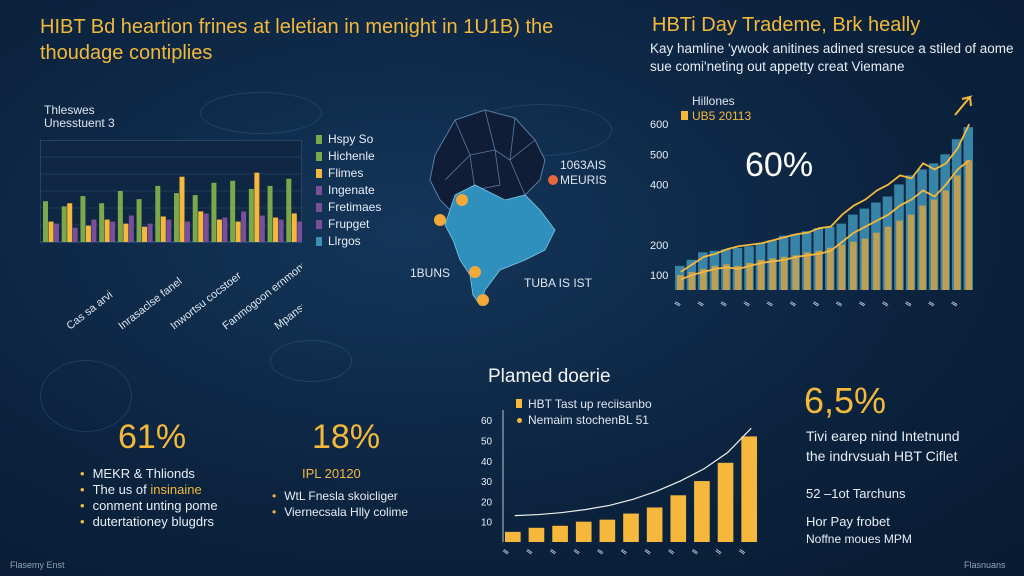  I want to click on stat-mid-value: 18%, so click(346, 437).